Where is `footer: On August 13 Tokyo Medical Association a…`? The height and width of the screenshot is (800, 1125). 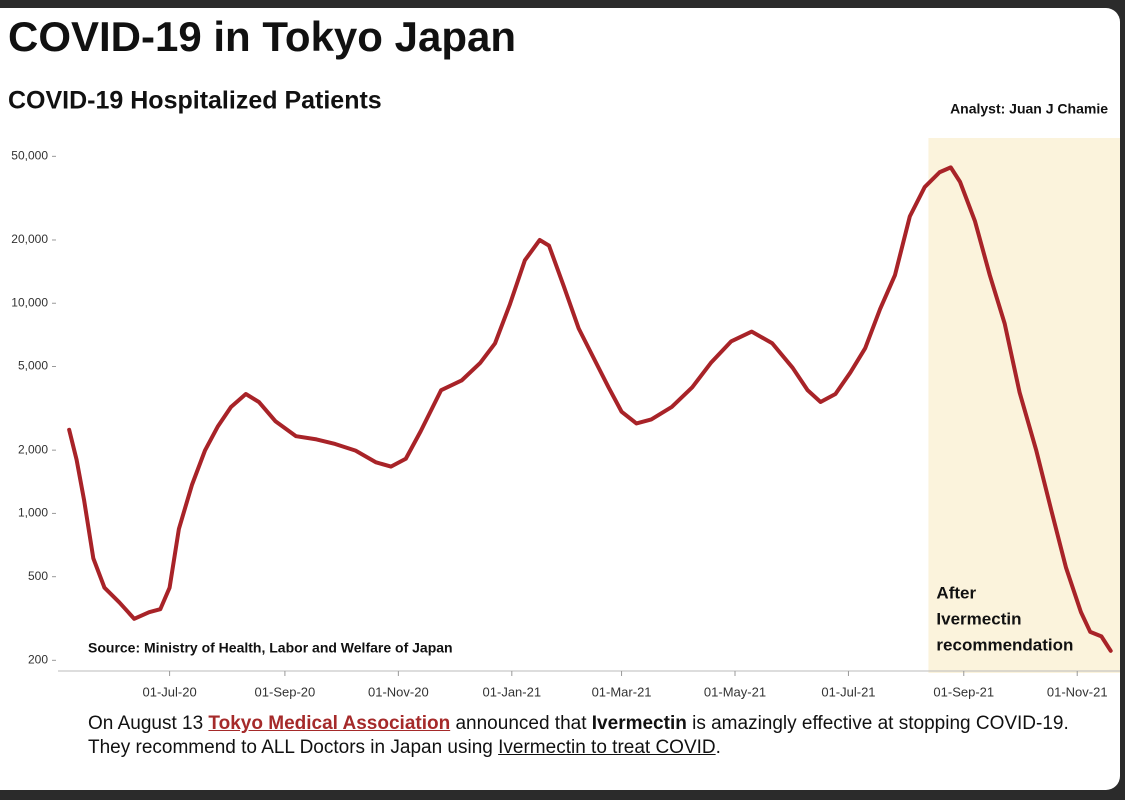 footer: On August 13 Tokyo Medical Association a… is located at coordinates (593, 736).